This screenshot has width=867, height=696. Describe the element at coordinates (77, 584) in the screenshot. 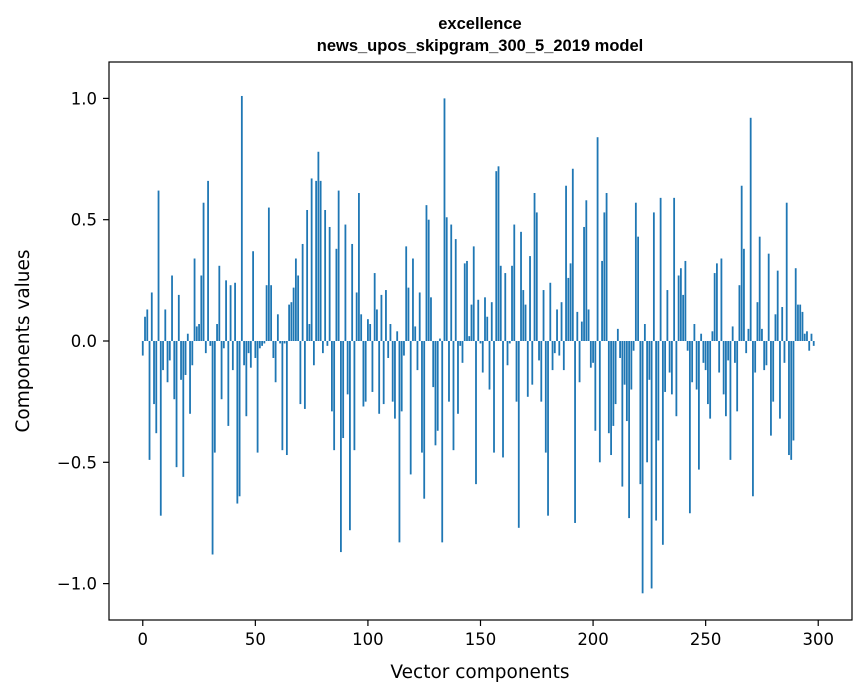

I see `y-tick-label: −1.0` at that location.